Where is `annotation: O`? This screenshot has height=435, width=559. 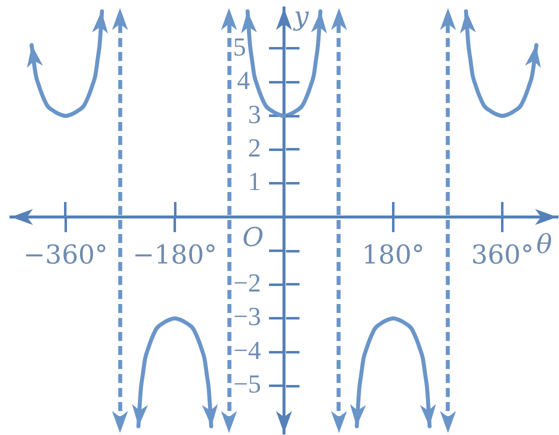
annotation: O is located at coordinates (253, 237).